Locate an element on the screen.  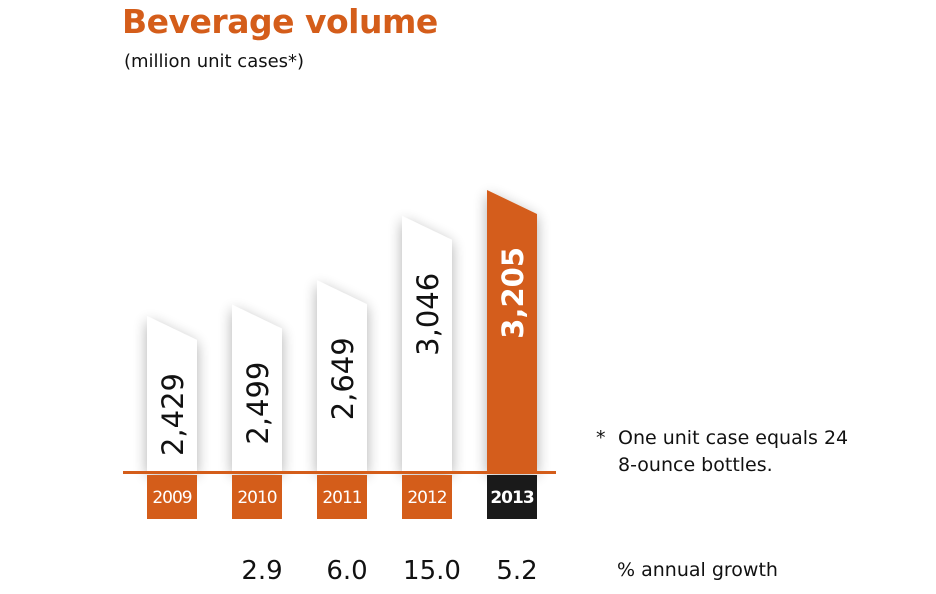
bar-2011 is located at coordinates (342, 375).